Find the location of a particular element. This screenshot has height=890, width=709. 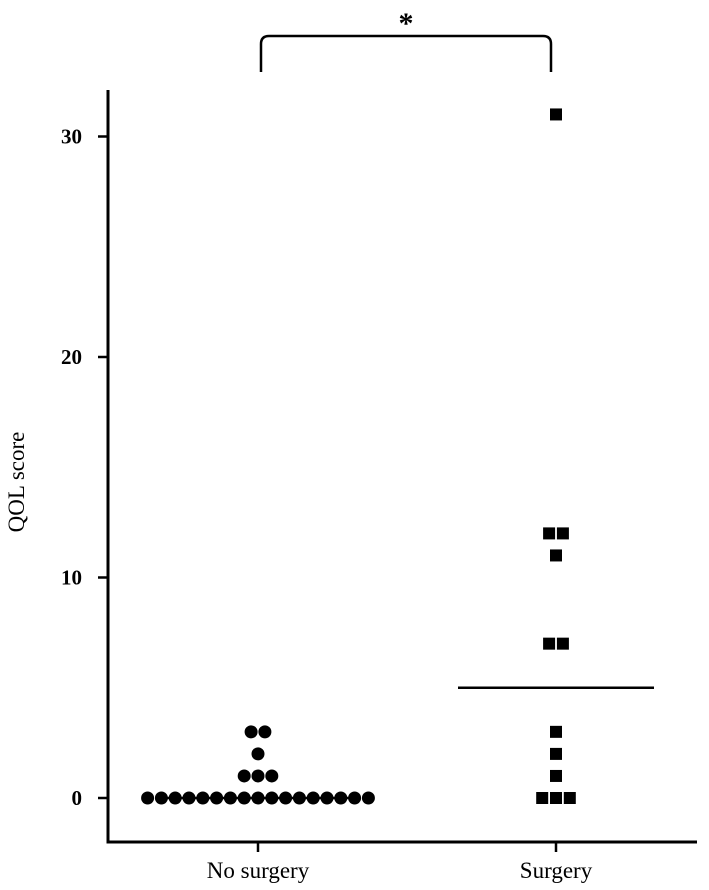

y-tick-label: 10 is located at coordinates (71, 578).